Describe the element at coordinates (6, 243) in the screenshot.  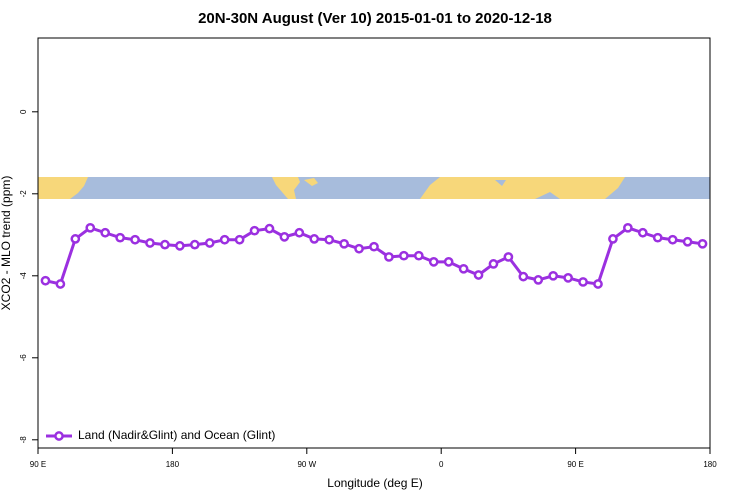
I see `y-axis-label: XCO2 - MLO trend (ppm)` at that location.